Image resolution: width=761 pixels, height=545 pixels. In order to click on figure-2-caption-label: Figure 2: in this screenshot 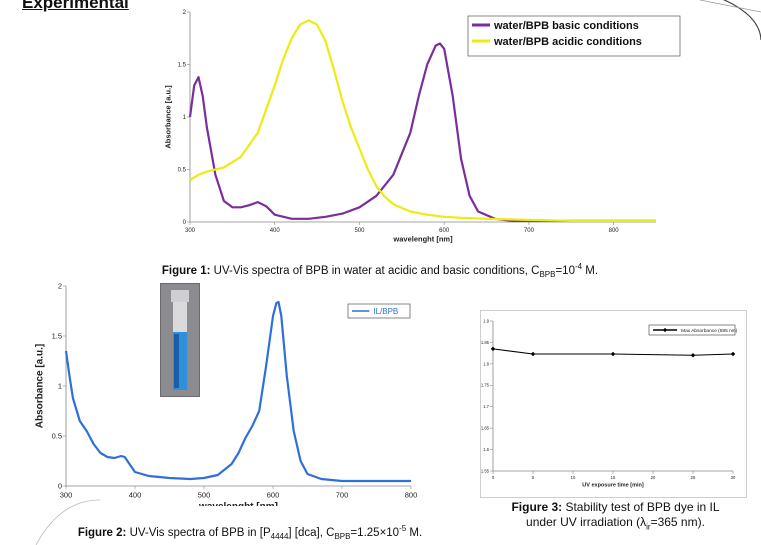, I will do `click(102, 532)`.